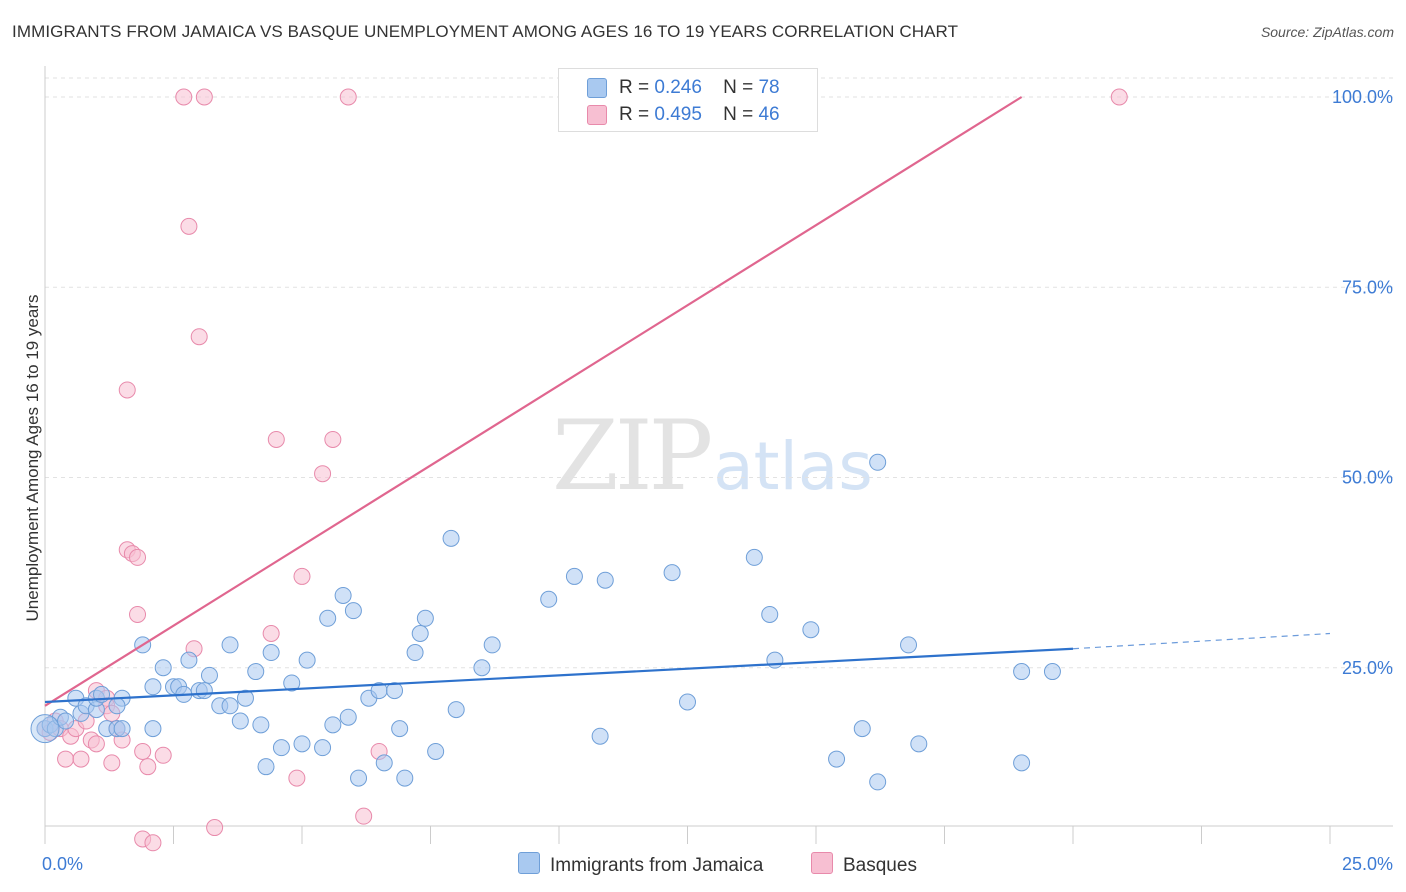 This screenshot has width=1406, height=892. Describe the element at coordinates (657, 865) in the screenshot. I see `jamaica-legend-label: Immigrants from Jamaica` at that location.